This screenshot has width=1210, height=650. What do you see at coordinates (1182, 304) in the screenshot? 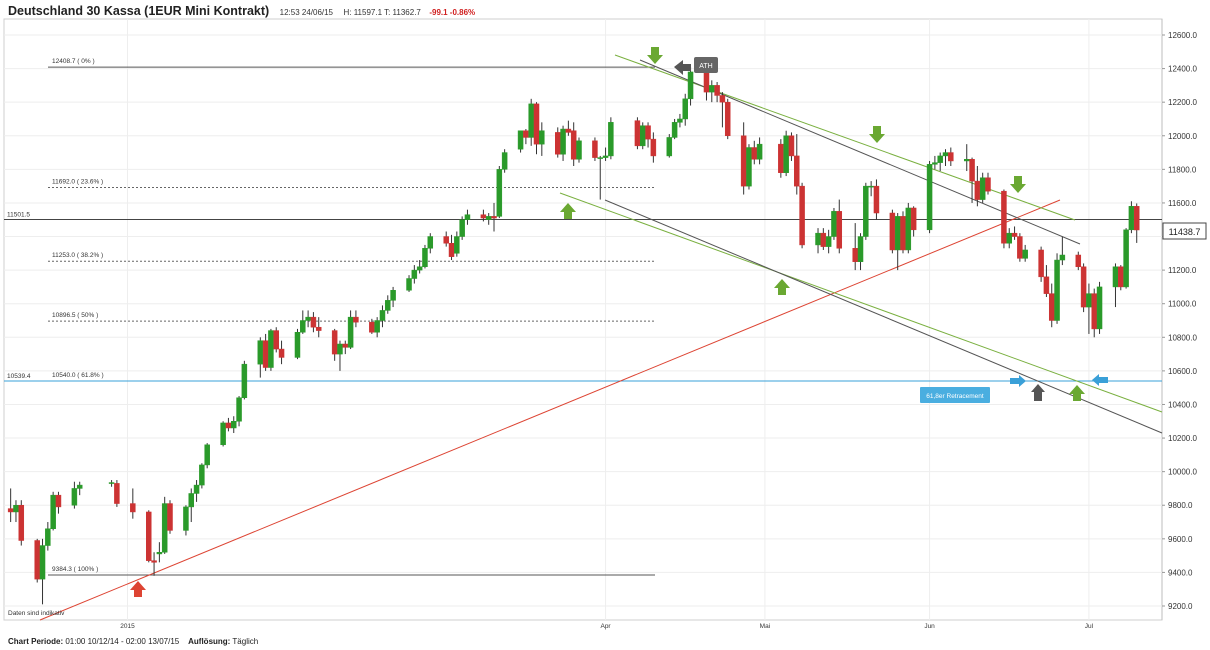
I see `y-tick-label: 11000.0` at bounding box center [1182, 304].